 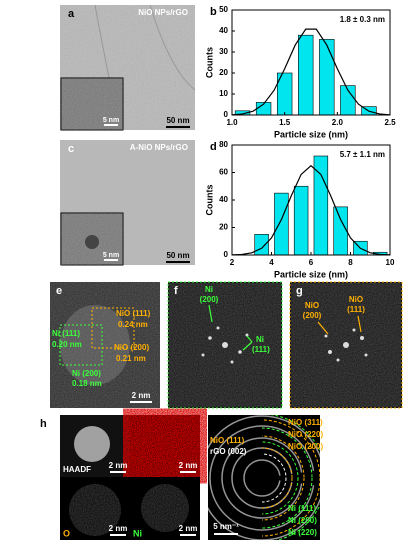 I want to click on x-tick-label: 2.0, so click(x=338, y=122).